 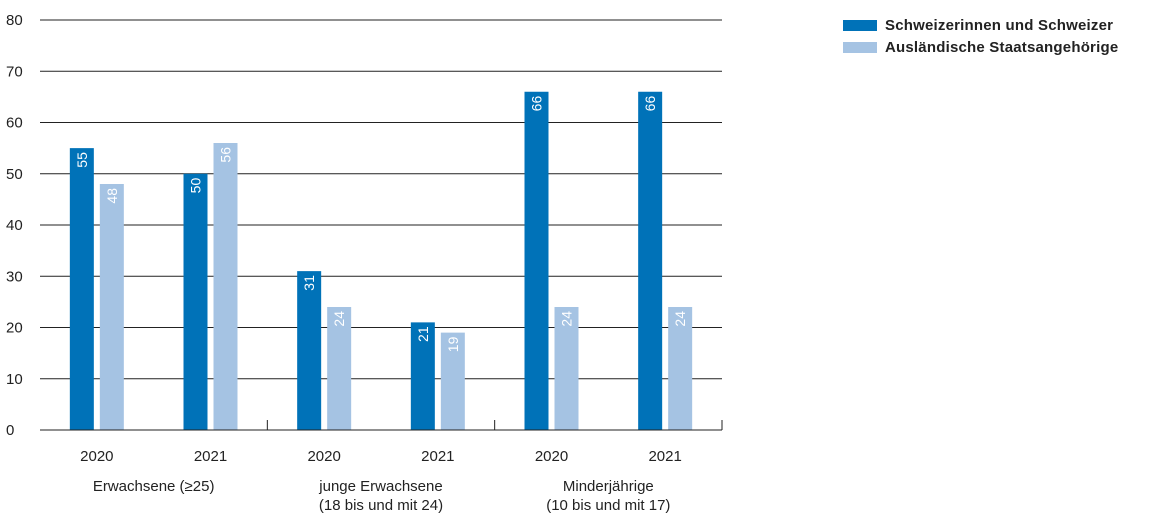 I want to click on y-tick-label: 60, so click(x=14, y=123).